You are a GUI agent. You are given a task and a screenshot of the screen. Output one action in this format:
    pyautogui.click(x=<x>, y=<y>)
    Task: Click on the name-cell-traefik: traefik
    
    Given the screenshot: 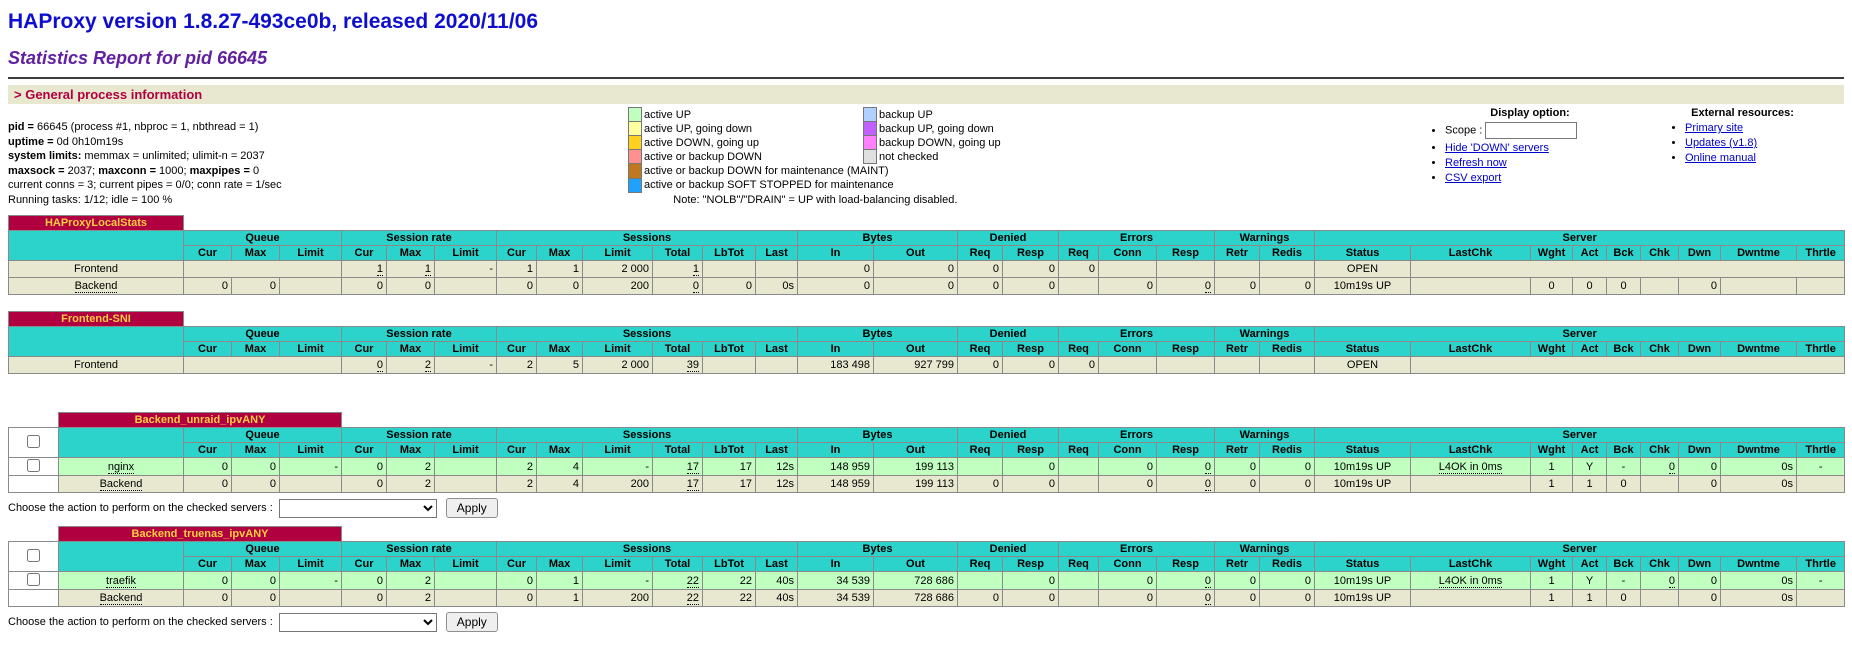 What is the action you would take?
    pyautogui.click(x=121, y=581)
    